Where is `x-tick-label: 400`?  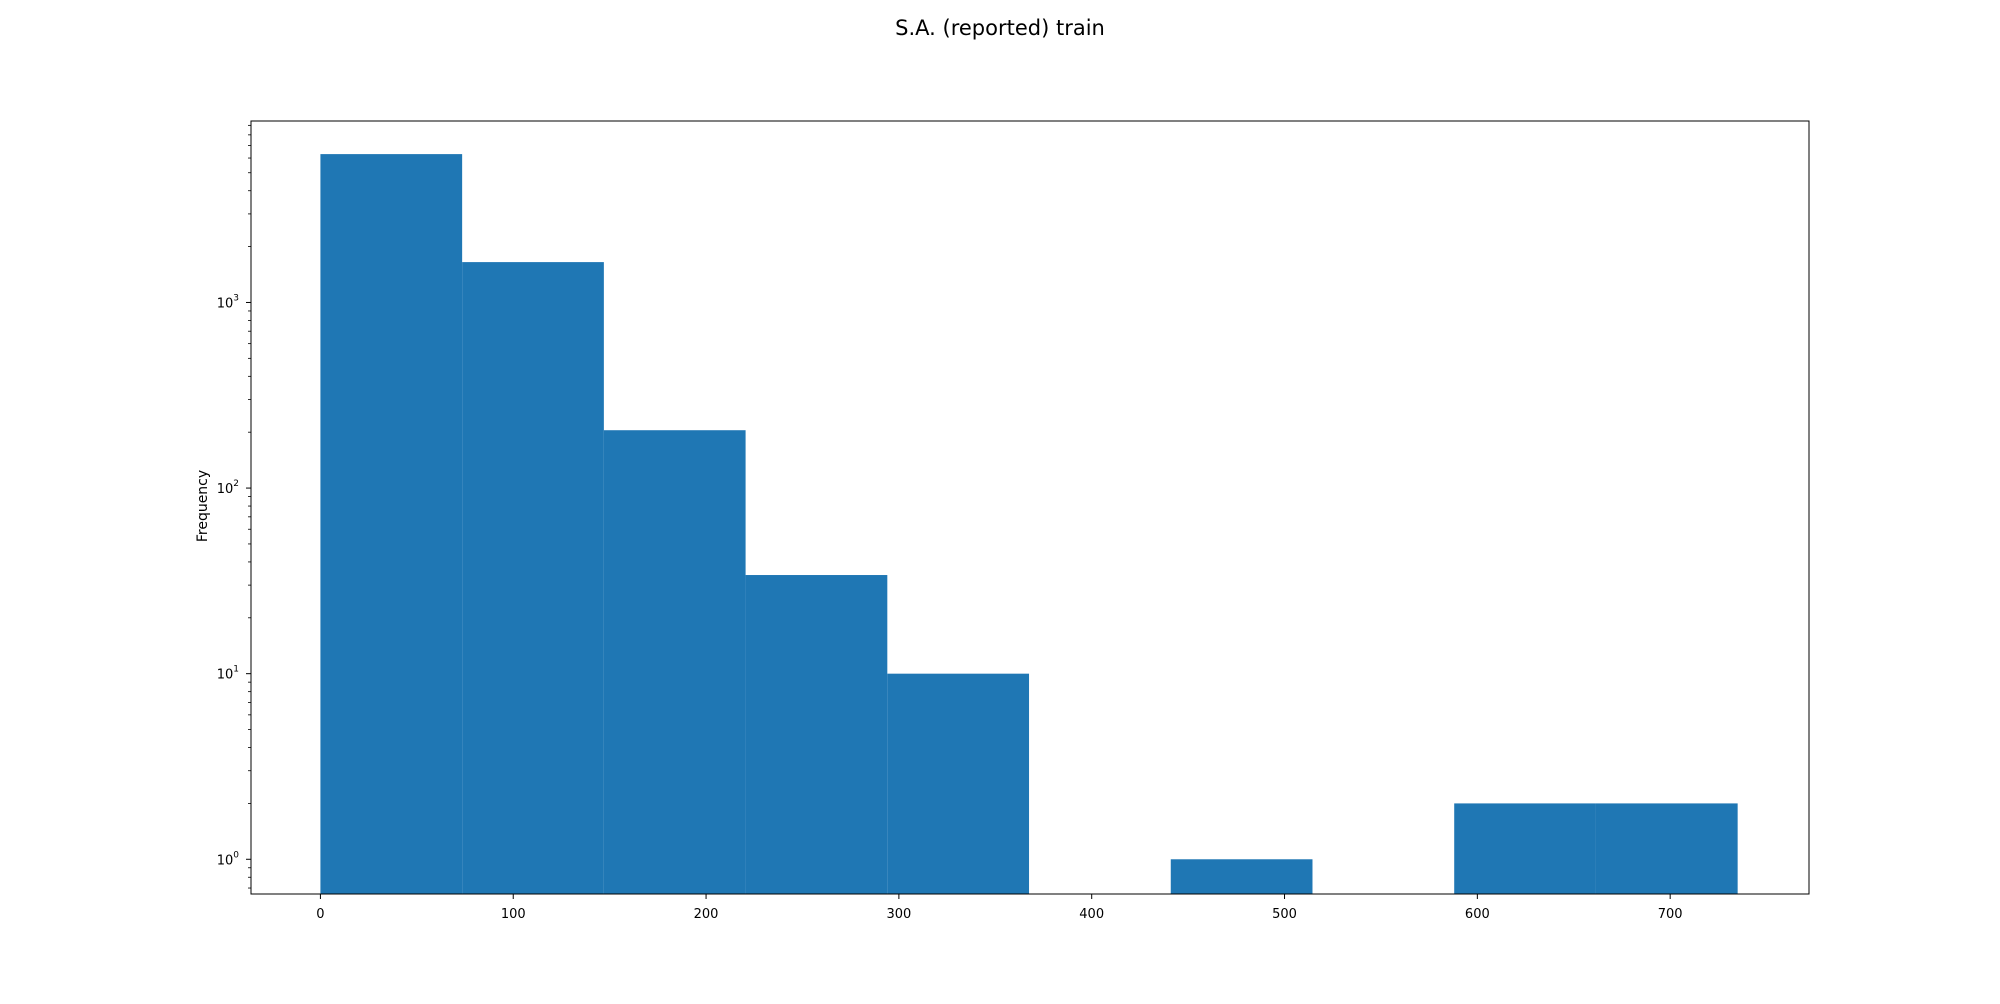 x-tick-label: 400 is located at coordinates (1091, 914).